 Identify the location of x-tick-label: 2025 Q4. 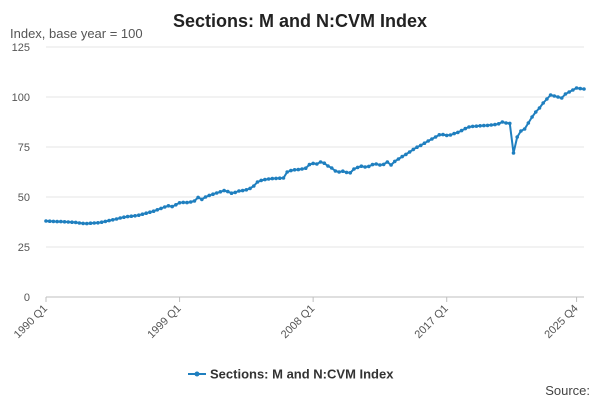
(561, 322).